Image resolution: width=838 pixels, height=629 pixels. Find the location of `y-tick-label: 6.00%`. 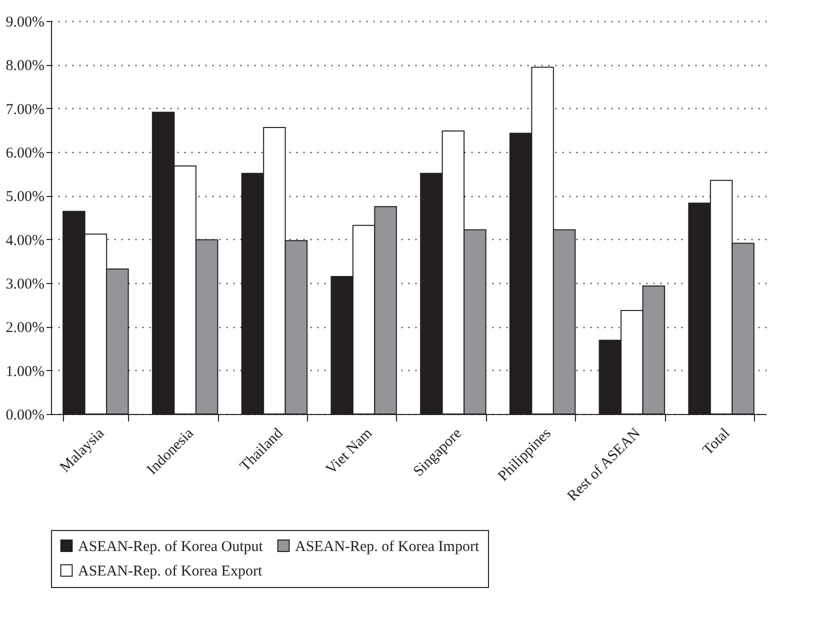

y-tick-label: 6.00% is located at coordinates (25, 154).